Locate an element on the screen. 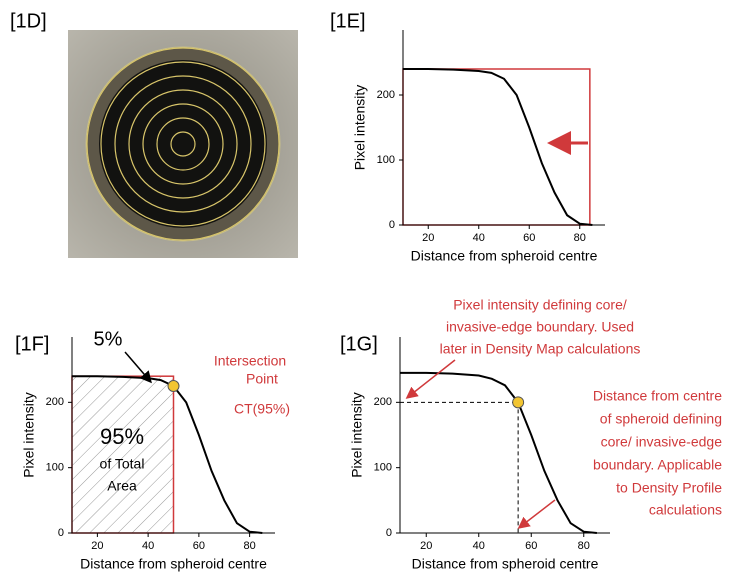  annotation: calculations is located at coordinates (685, 510).